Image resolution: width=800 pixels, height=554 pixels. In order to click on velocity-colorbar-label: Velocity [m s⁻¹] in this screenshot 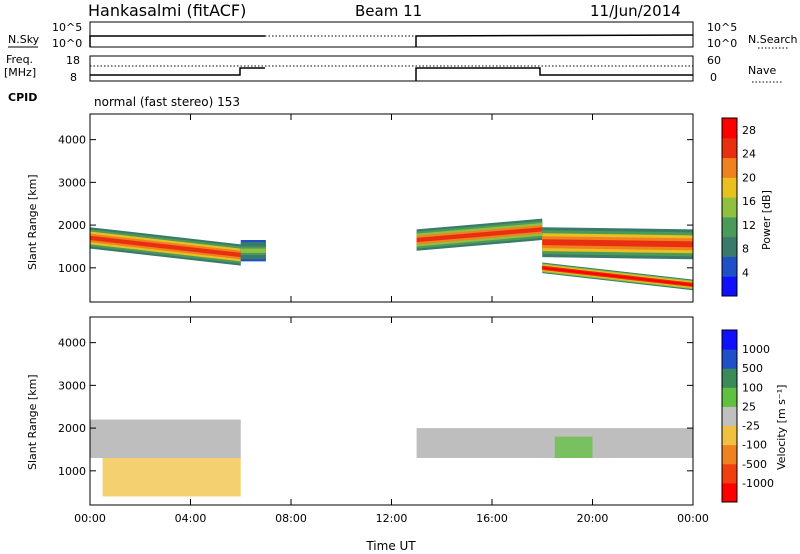, I will do `click(781, 427)`.